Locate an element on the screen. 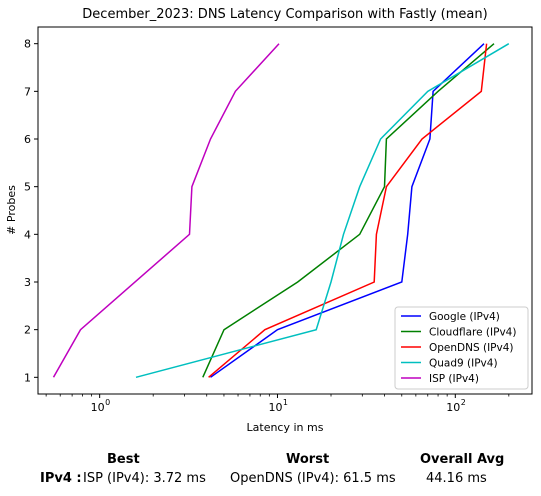  overall-avg-value: 44.16 ms is located at coordinates (456, 478).